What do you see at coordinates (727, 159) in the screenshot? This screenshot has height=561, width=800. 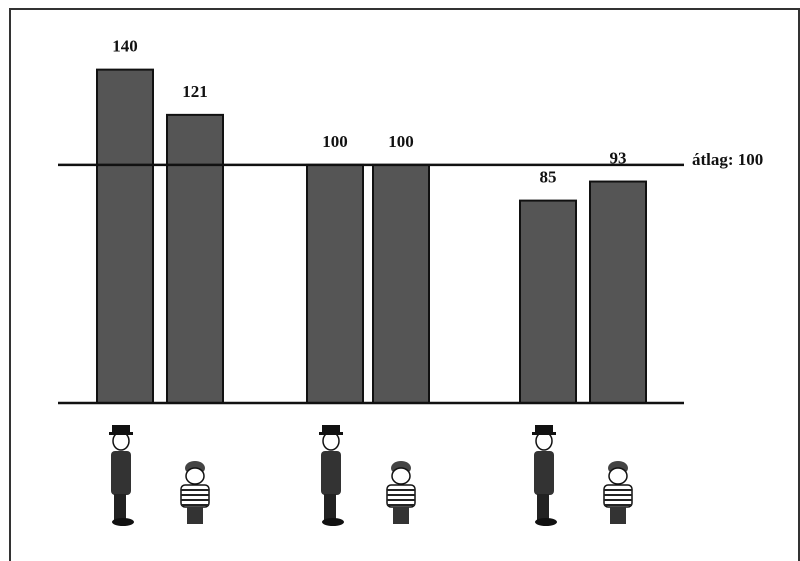 I see `reference-label: átlag: 100` at bounding box center [727, 159].